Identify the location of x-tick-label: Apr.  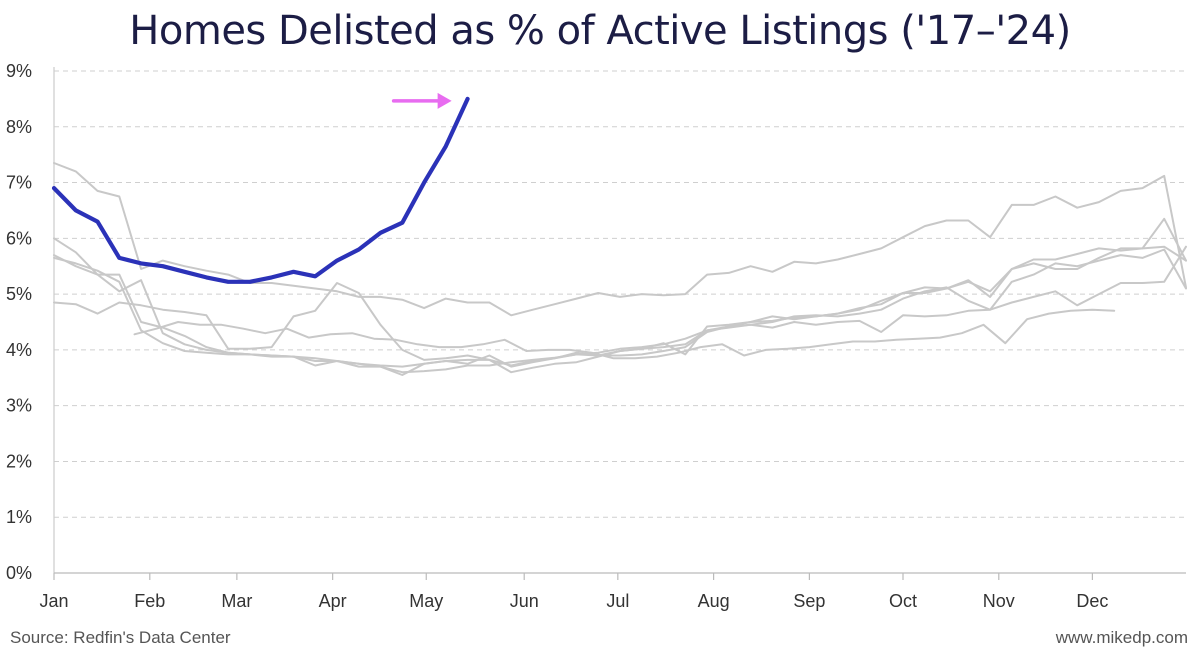
(333, 601).